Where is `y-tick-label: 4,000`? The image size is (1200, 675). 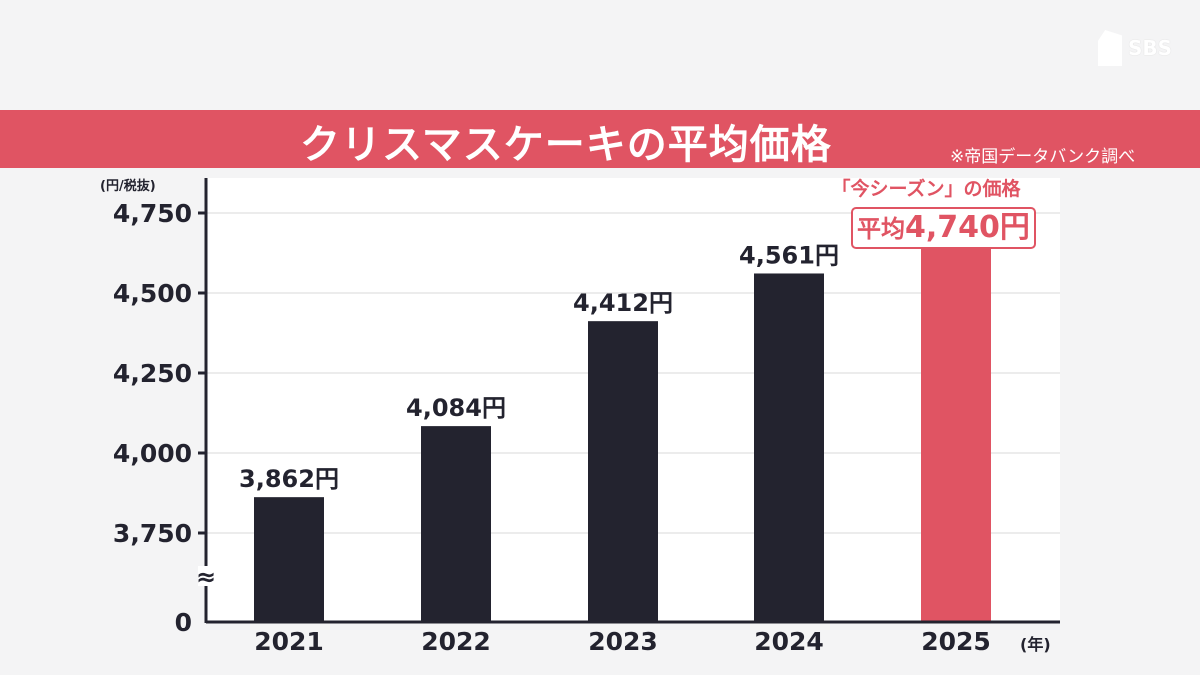 y-tick-label: 4,000 is located at coordinates (152, 453).